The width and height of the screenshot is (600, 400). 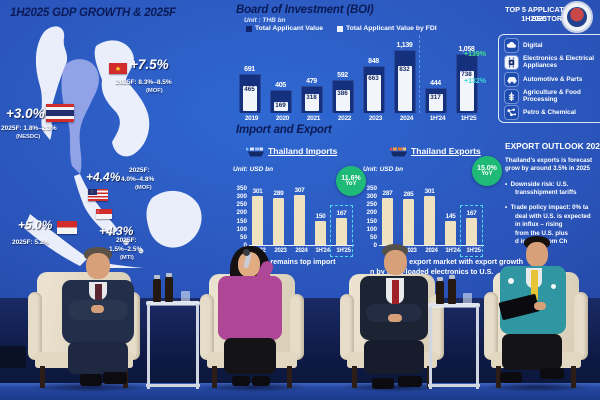 I want to click on outlook-bullet2-text: Trade policy impact: 0% ta, so click(x=549, y=208).